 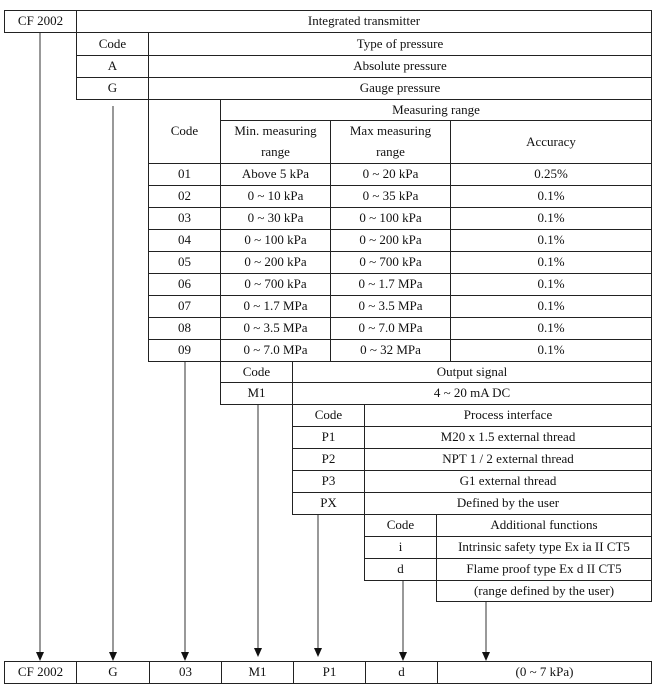 What do you see at coordinates (275, 306) in the screenshot?
I see `range-min: 0 ~ 1.7 MPa` at bounding box center [275, 306].